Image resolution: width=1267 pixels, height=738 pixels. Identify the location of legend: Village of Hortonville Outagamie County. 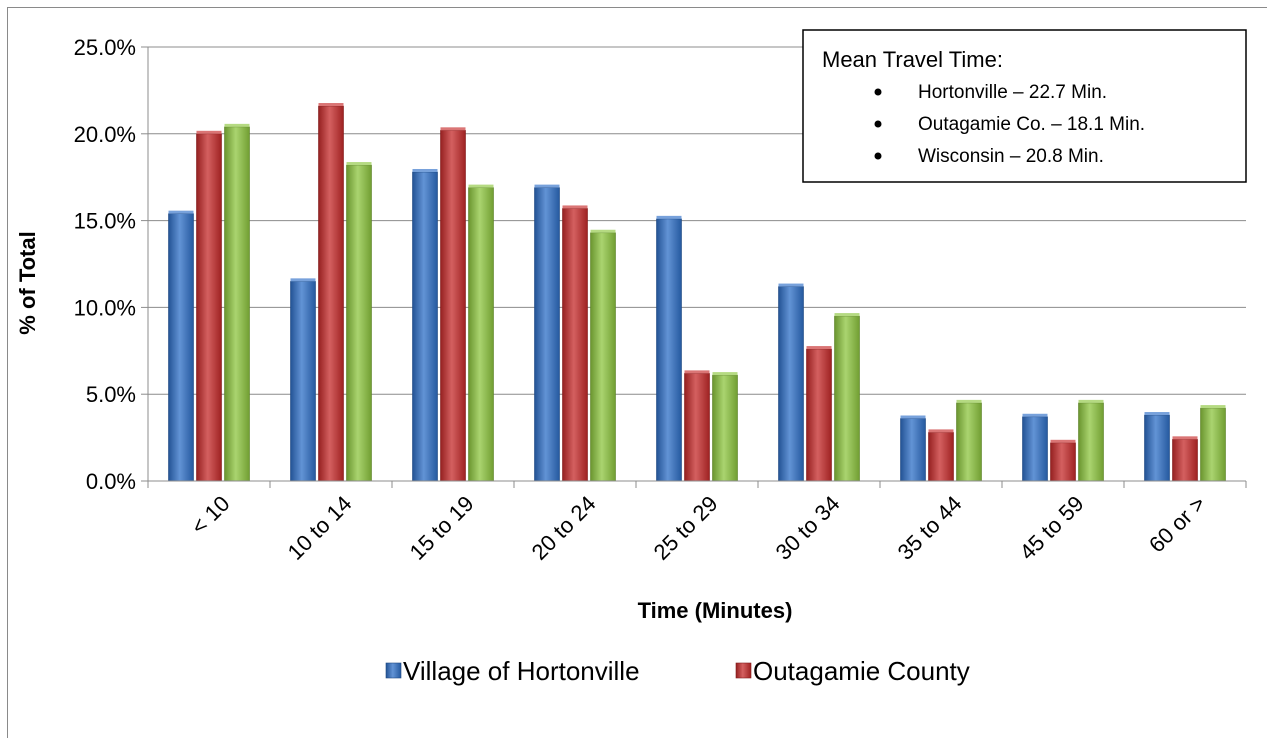
(677, 671).